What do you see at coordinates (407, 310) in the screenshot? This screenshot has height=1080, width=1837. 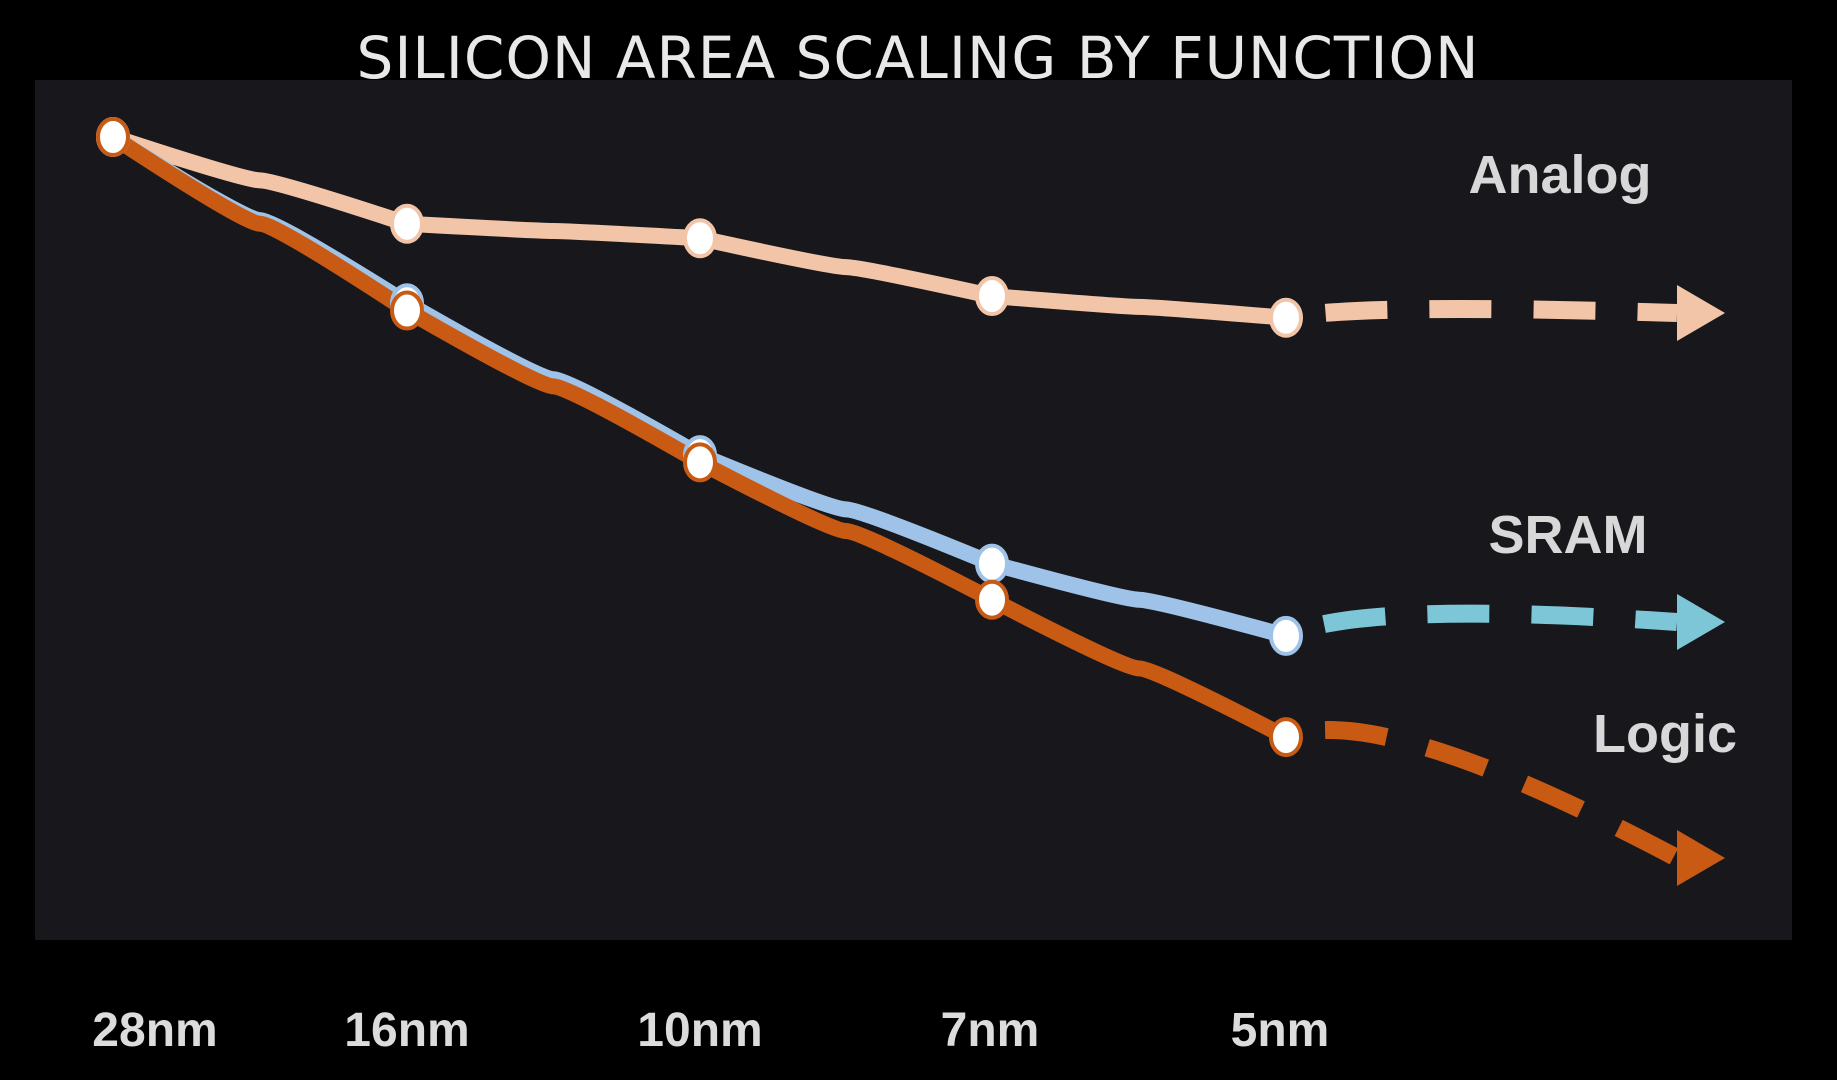 I see `data-point-logic-16nm` at bounding box center [407, 310].